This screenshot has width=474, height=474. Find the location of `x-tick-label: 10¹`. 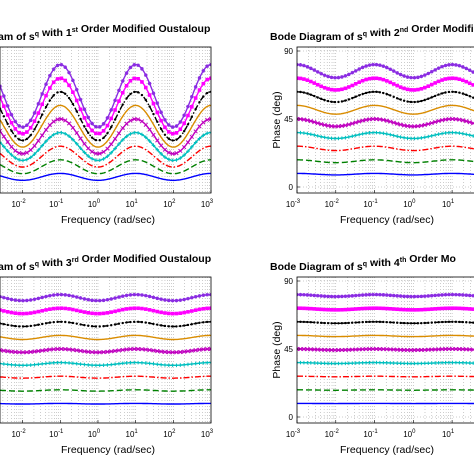

x-tick-label: 10¹ is located at coordinates (448, 204).